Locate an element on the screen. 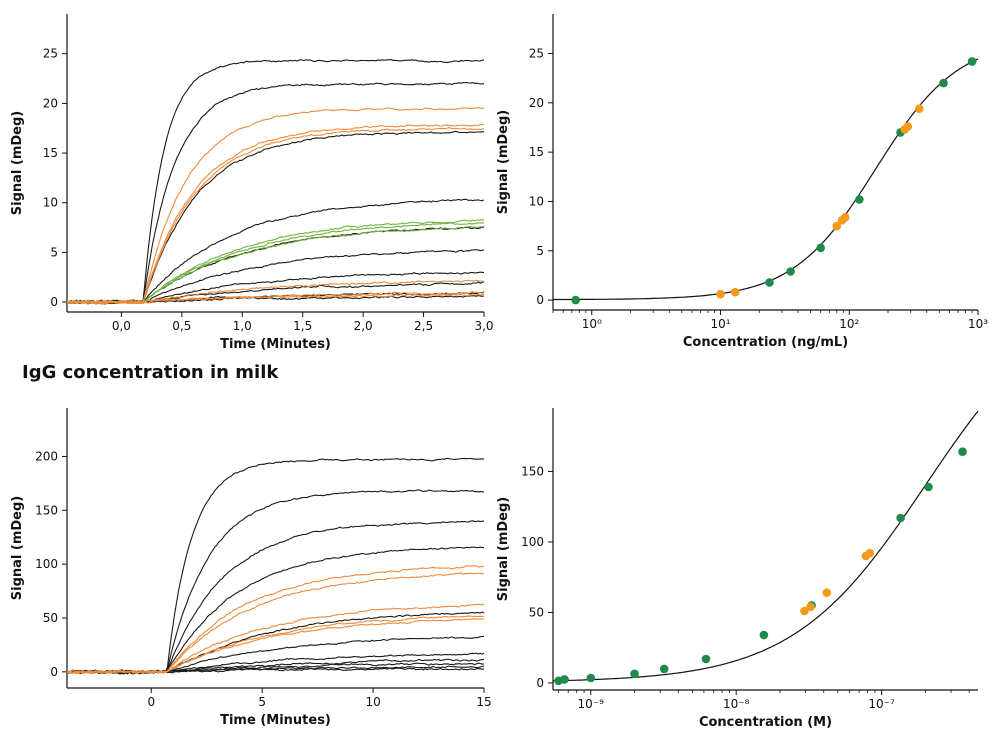  x-tick-label: 10⁰ is located at coordinates (592, 324).